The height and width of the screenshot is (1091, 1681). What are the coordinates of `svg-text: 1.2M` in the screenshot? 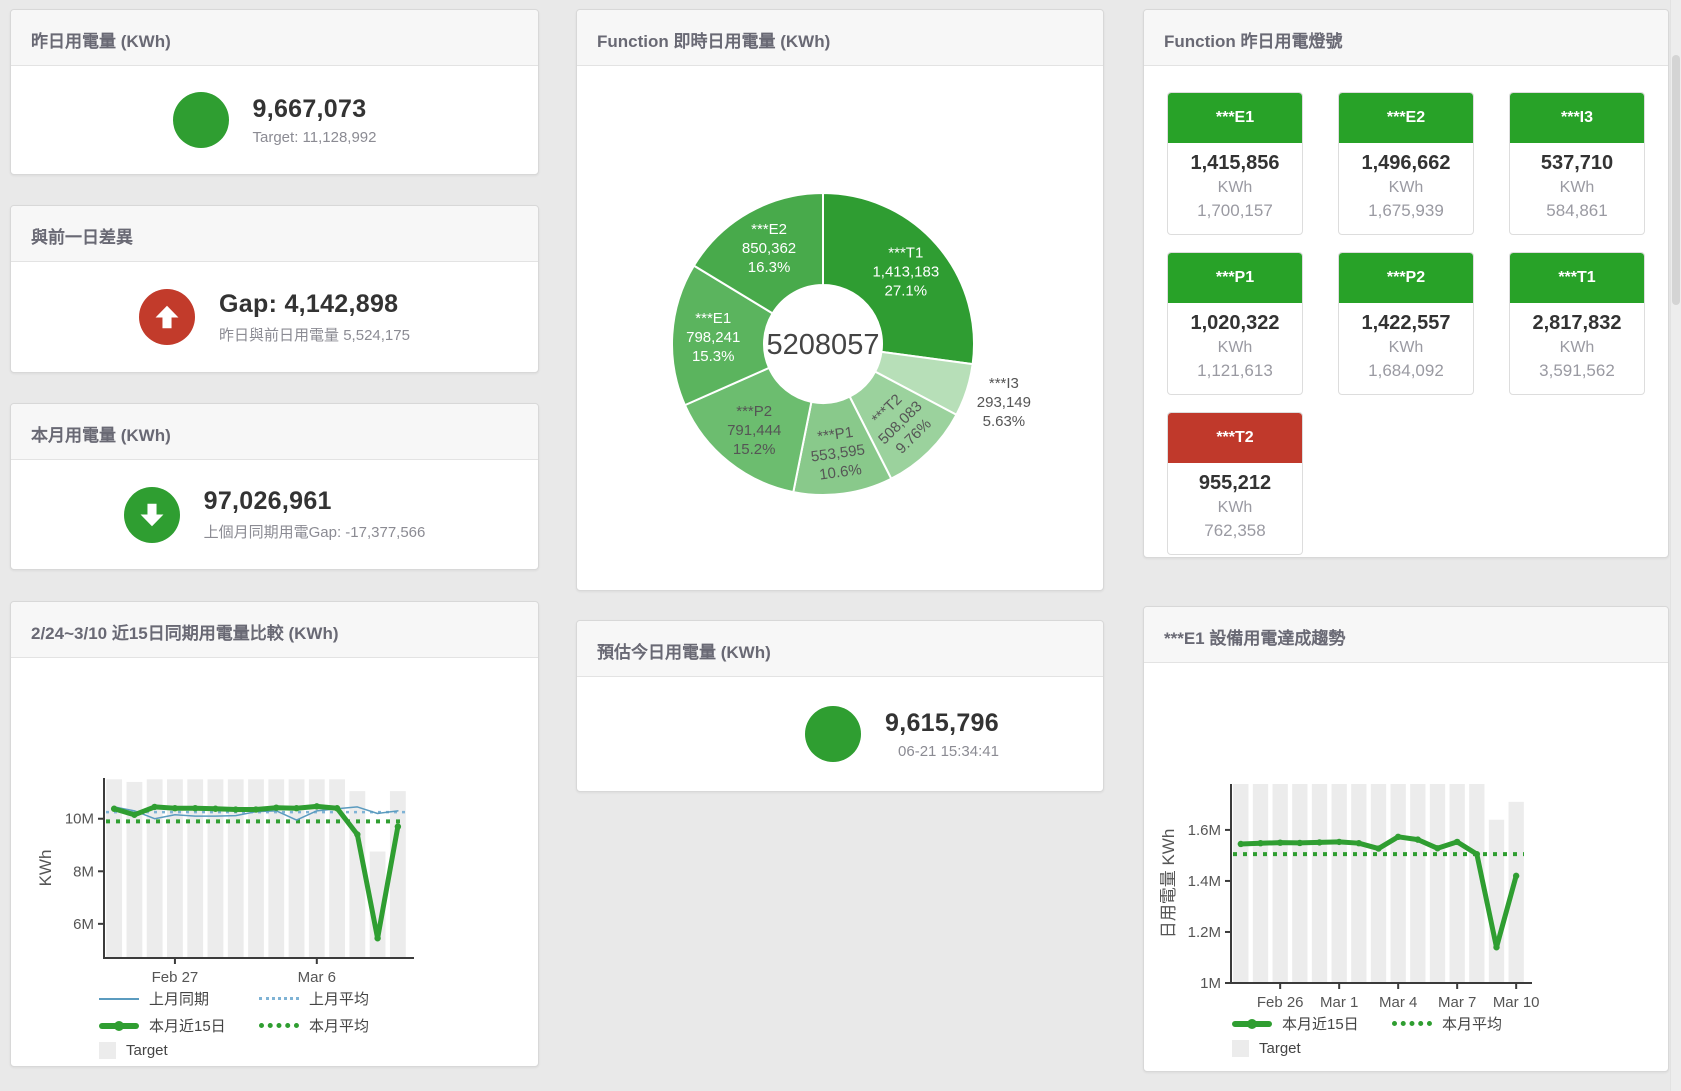 It's located at (1204, 932).